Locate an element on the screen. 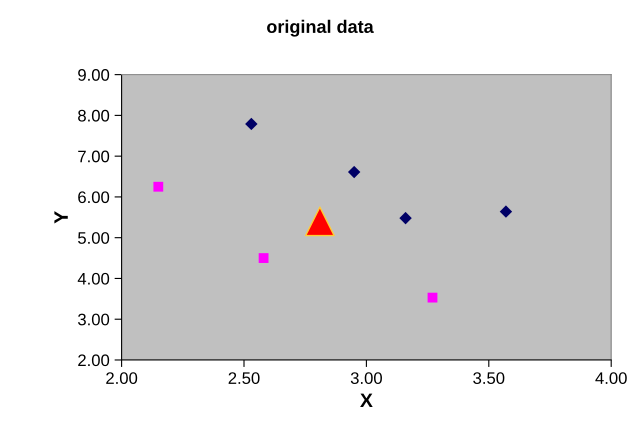 Image resolution: width=640 pixels, height=439 pixels. chart-title: original data is located at coordinates (320, 28).